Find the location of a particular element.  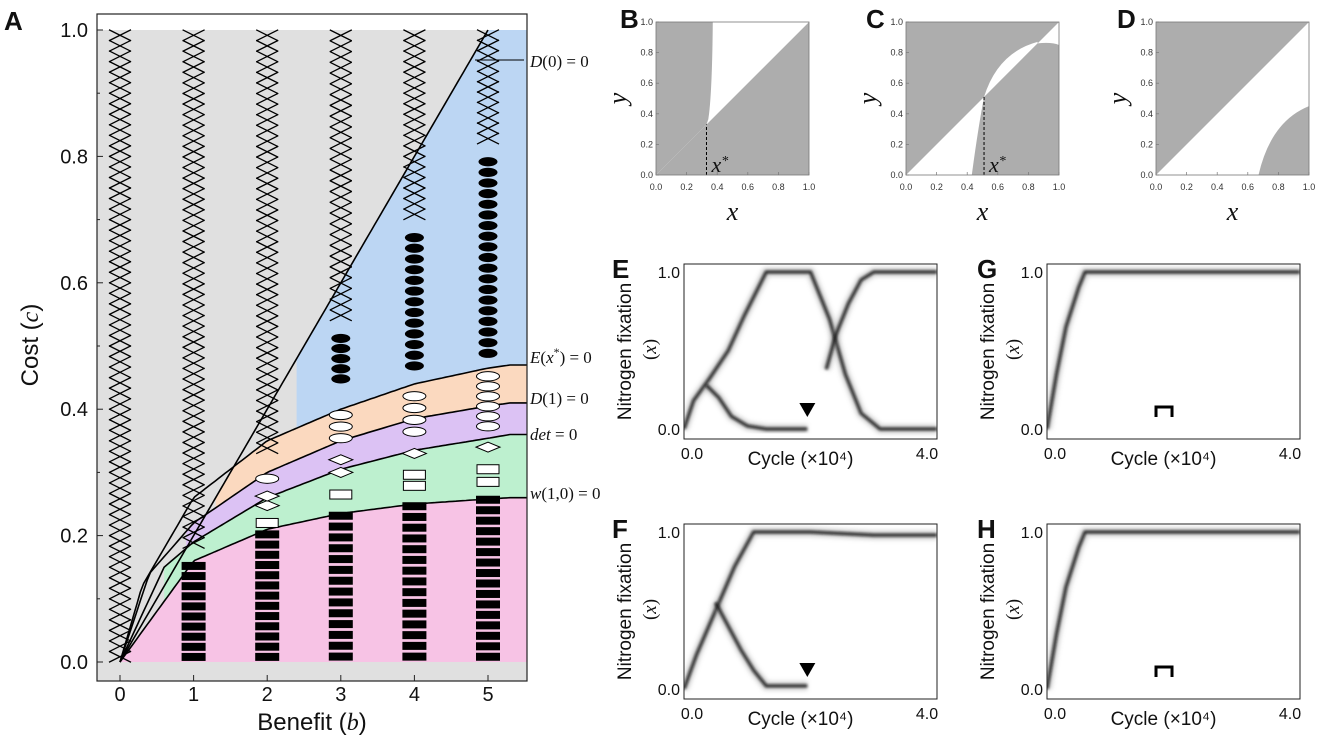

y-axis-title: Cost (c) is located at coordinates (30, 345).